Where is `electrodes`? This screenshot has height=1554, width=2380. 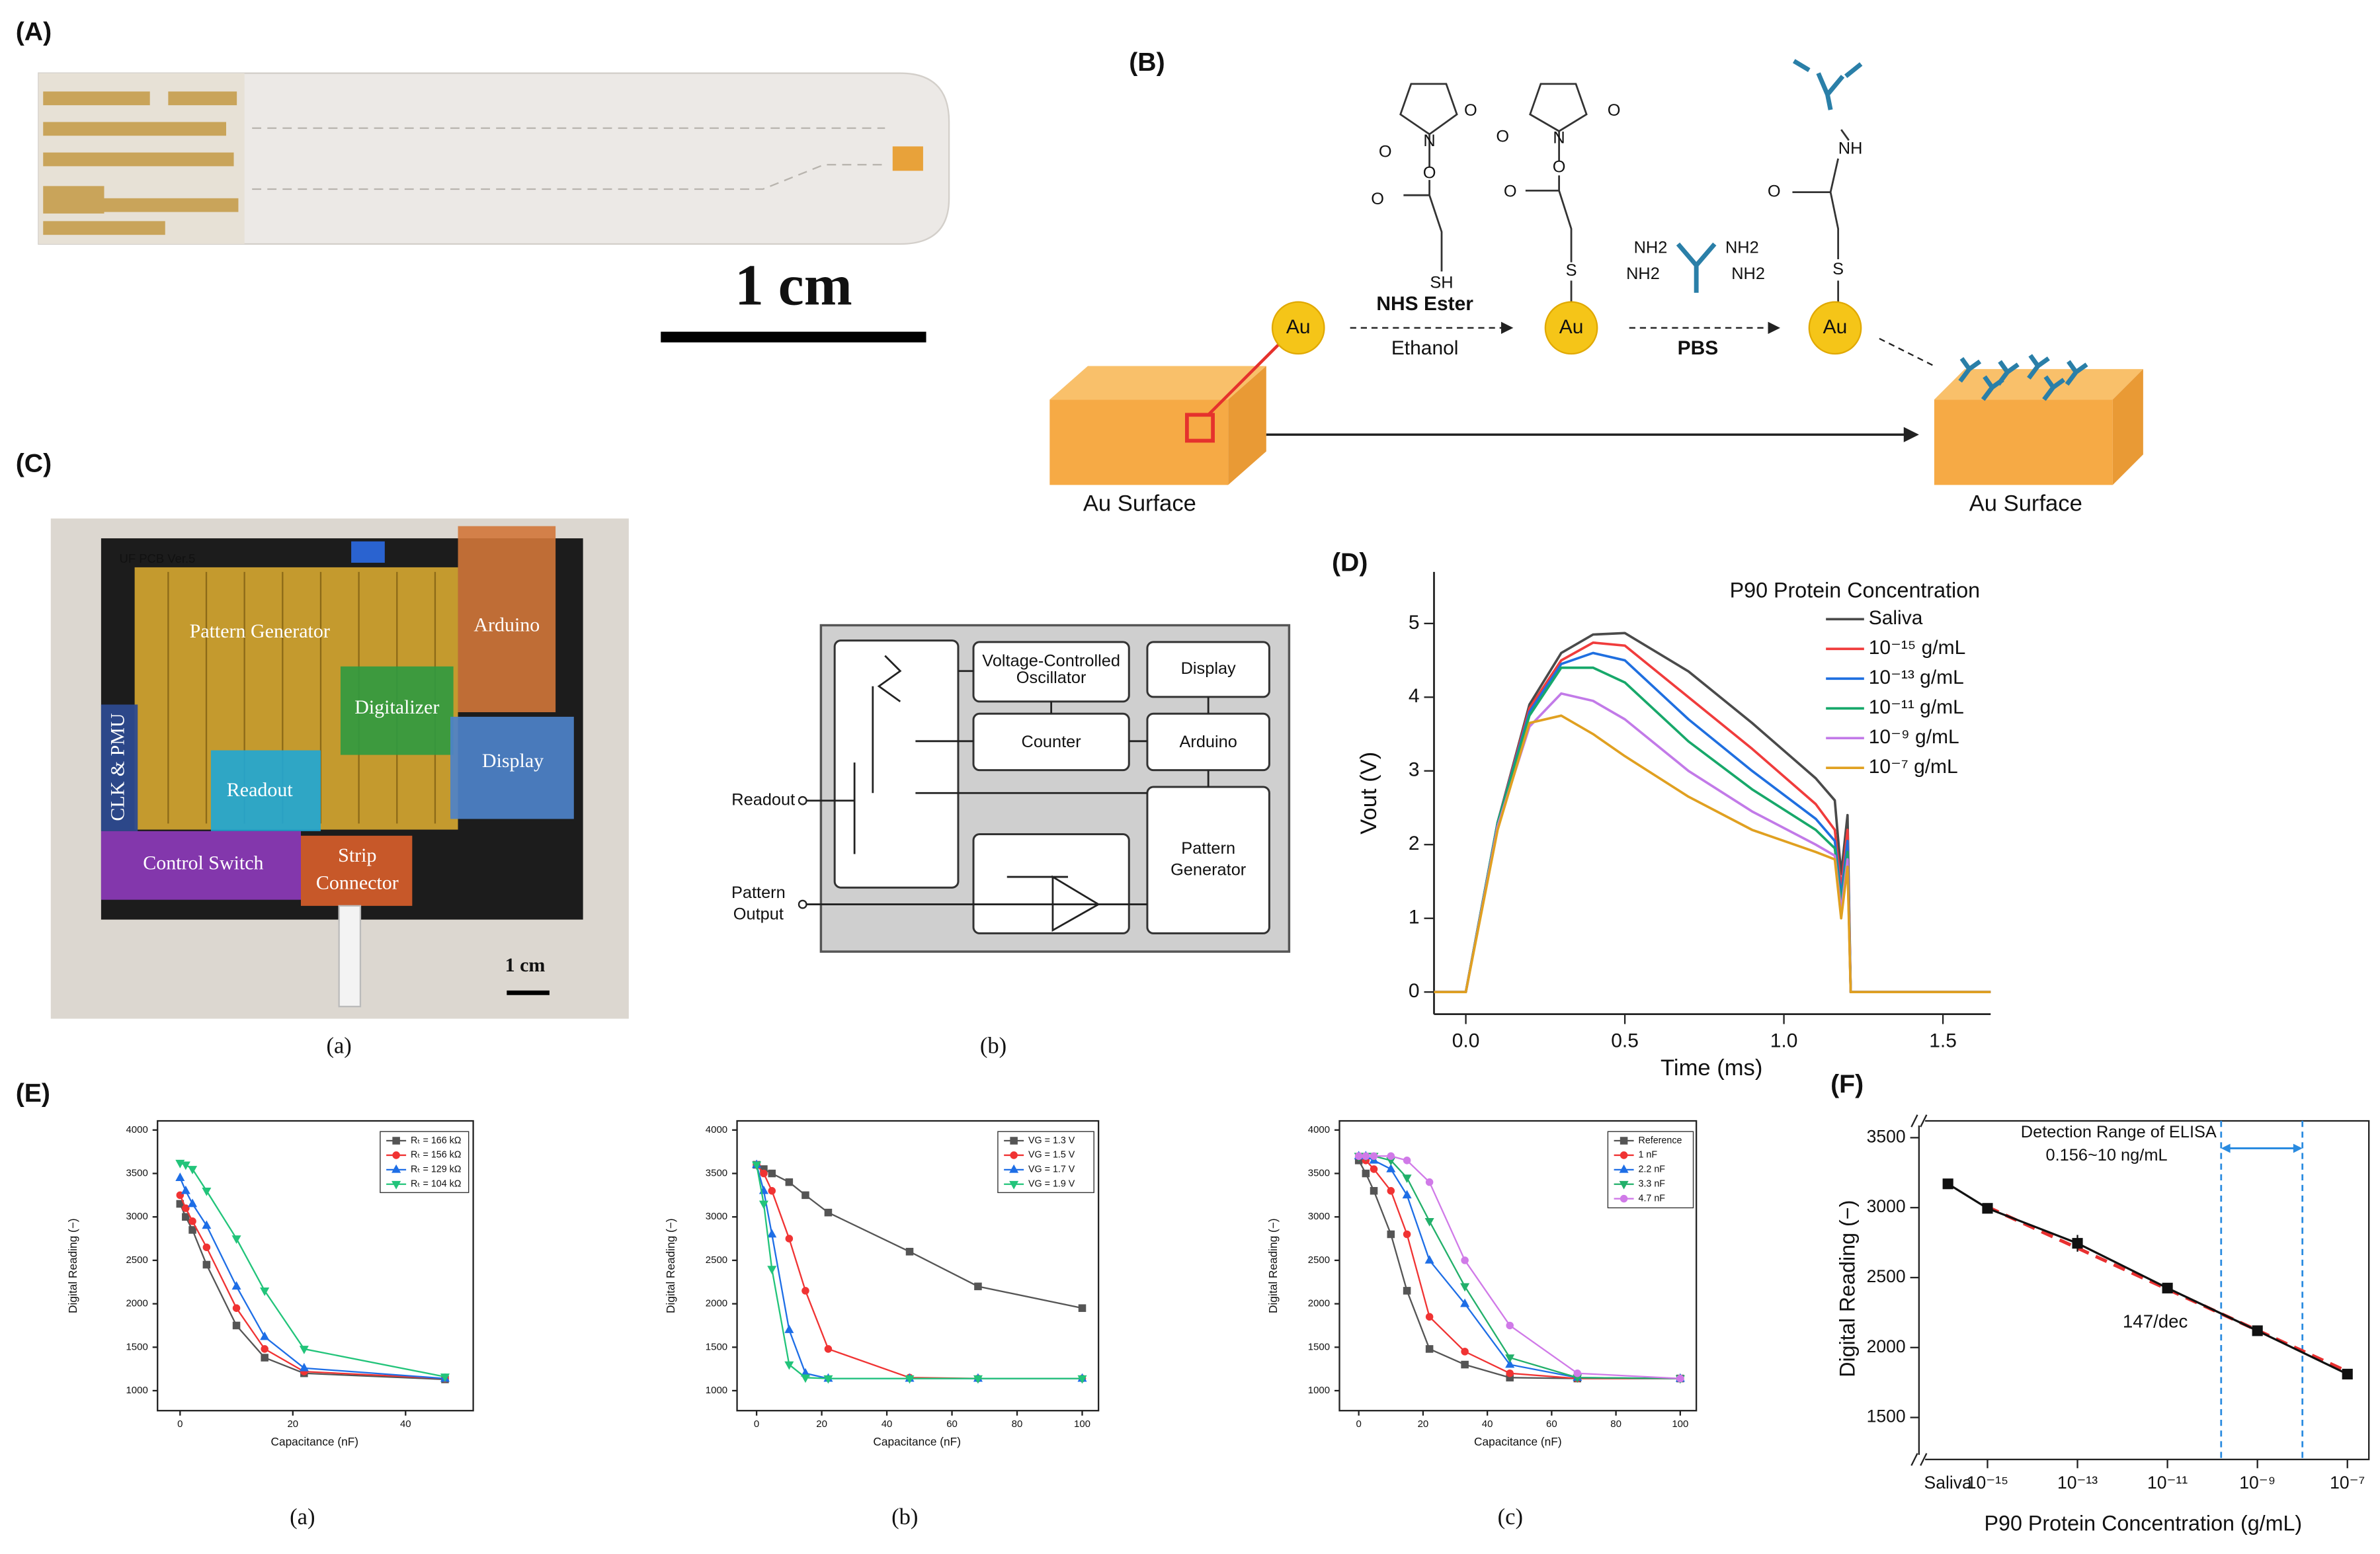 electrodes is located at coordinates (141, 163).